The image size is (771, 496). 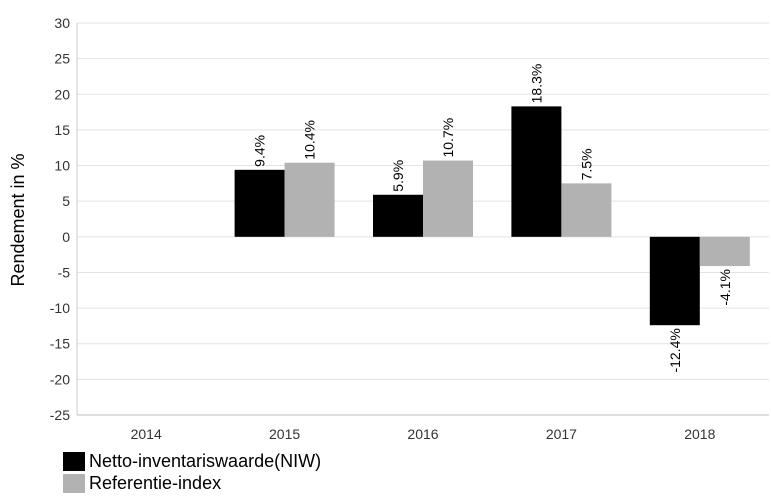 What do you see at coordinates (66, 201) in the screenshot?
I see `y-tick-label: 5` at bounding box center [66, 201].